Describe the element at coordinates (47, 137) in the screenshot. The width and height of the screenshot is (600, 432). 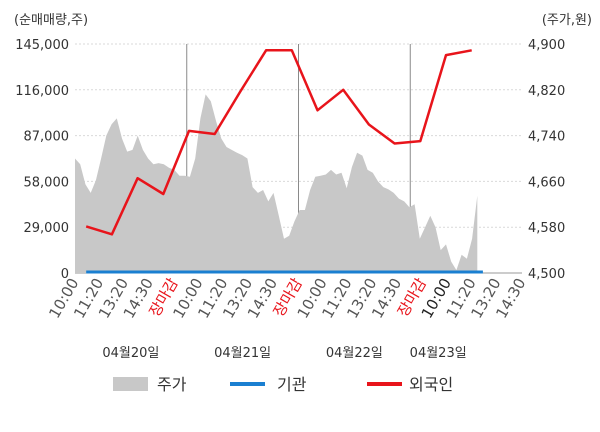
I see `left-tick-label: 87,000` at that location.